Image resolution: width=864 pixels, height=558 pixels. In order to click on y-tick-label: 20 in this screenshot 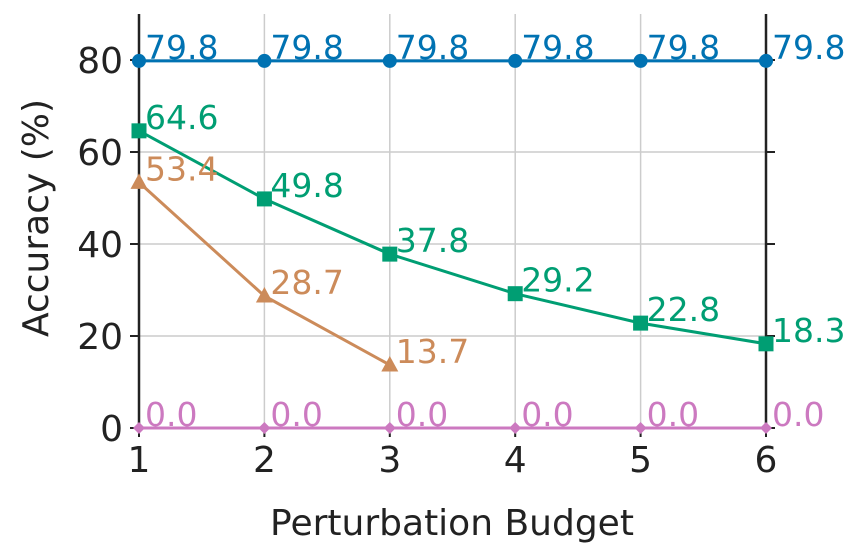, I will do `click(100, 337)`.